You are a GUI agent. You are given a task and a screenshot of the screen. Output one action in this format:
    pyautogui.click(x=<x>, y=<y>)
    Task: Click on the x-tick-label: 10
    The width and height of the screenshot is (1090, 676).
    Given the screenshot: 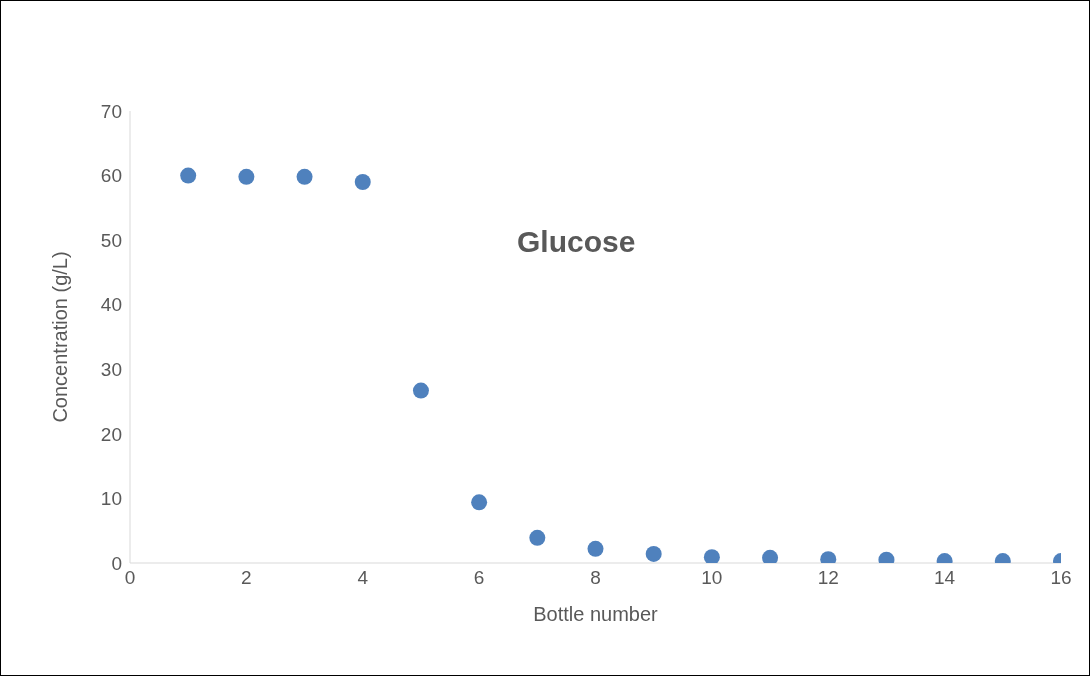 What is the action you would take?
    pyautogui.click(x=712, y=578)
    